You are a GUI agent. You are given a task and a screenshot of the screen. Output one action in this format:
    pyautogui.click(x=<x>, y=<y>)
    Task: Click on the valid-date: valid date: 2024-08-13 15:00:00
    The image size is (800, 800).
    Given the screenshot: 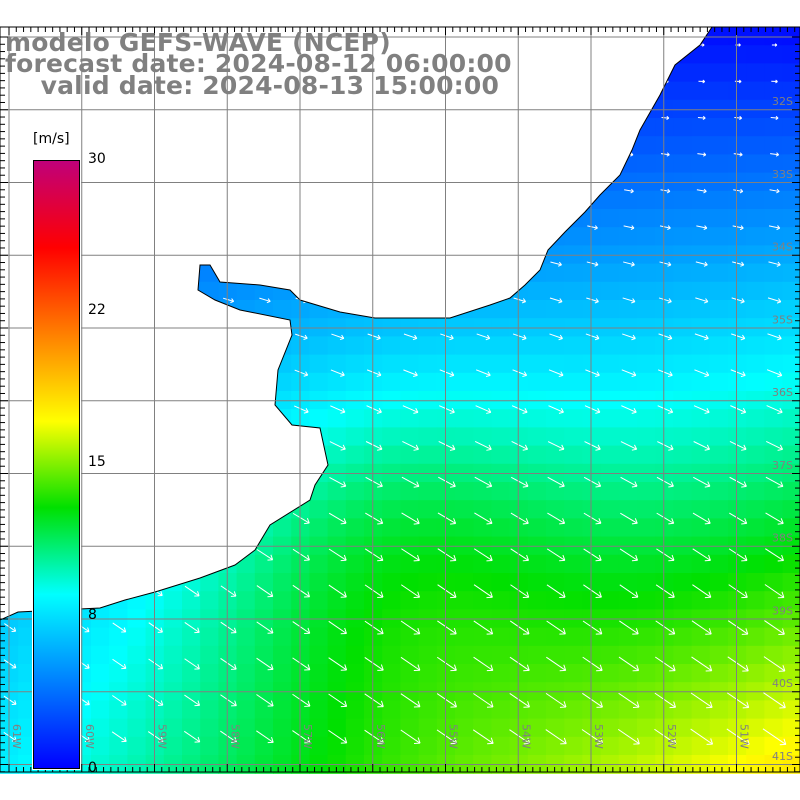 What is the action you would take?
    pyautogui.click(x=252, y=85)
    